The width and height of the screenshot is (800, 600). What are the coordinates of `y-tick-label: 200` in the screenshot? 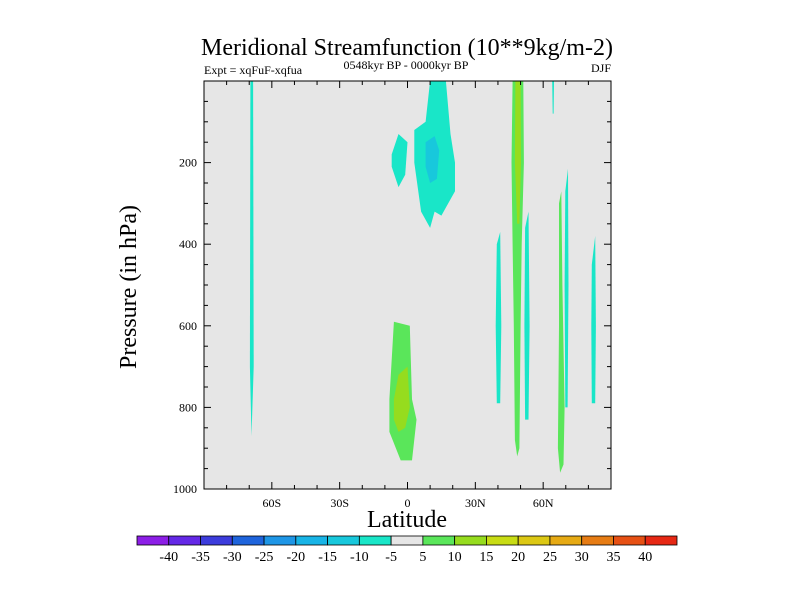 It's located at (188, 163).